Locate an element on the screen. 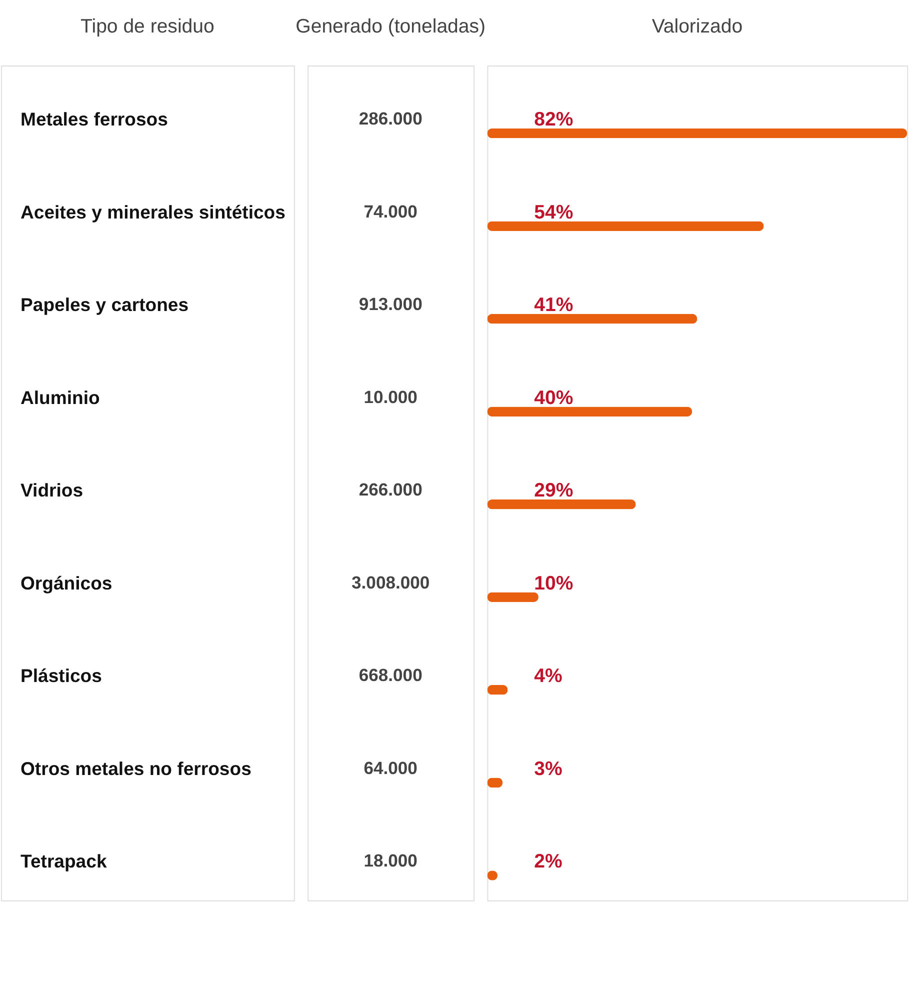 The width and height of the screenshot is (913, 992). text: 913.000 is located at coordinates (390, 304).